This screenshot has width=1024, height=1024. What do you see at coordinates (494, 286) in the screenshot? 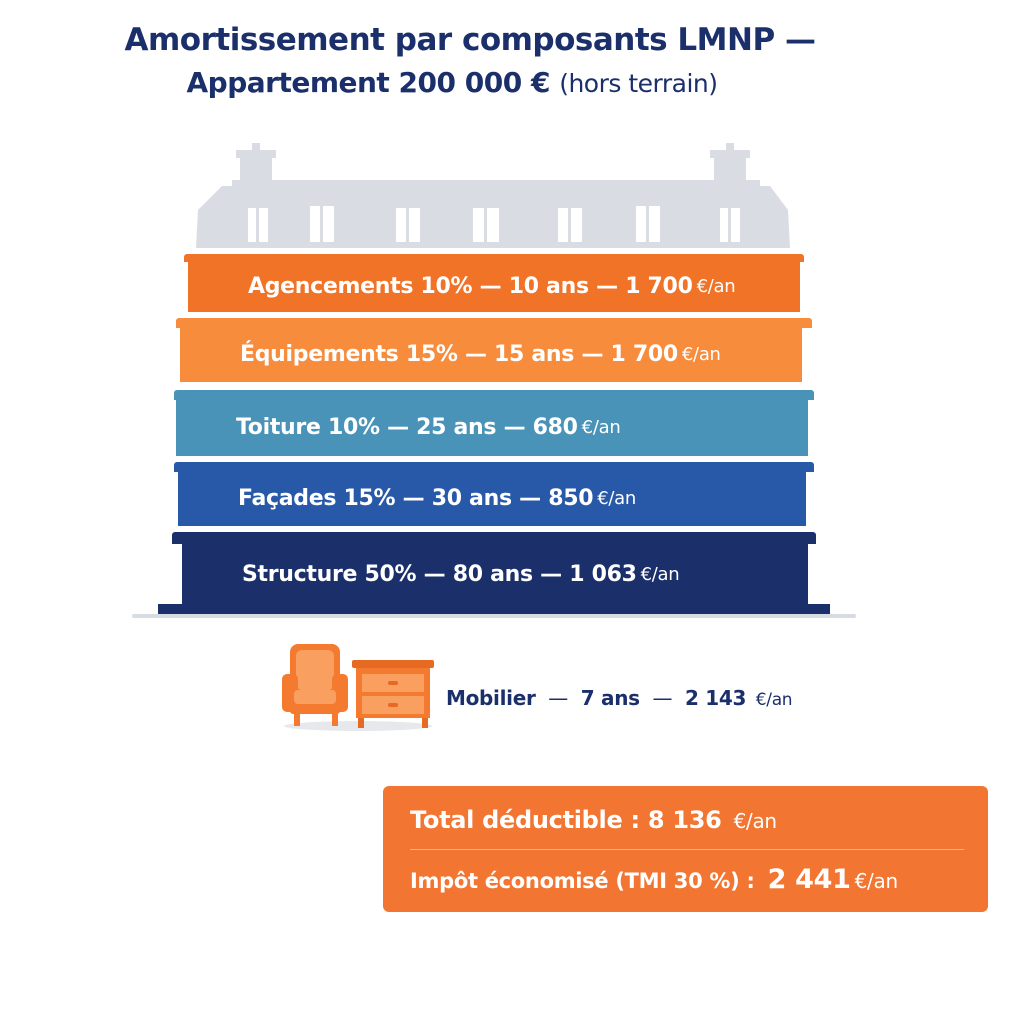
I see `component-band-agencements: Agencements 10% — 10 ans — 1 700 €/an` at bounding box center [494, 286].